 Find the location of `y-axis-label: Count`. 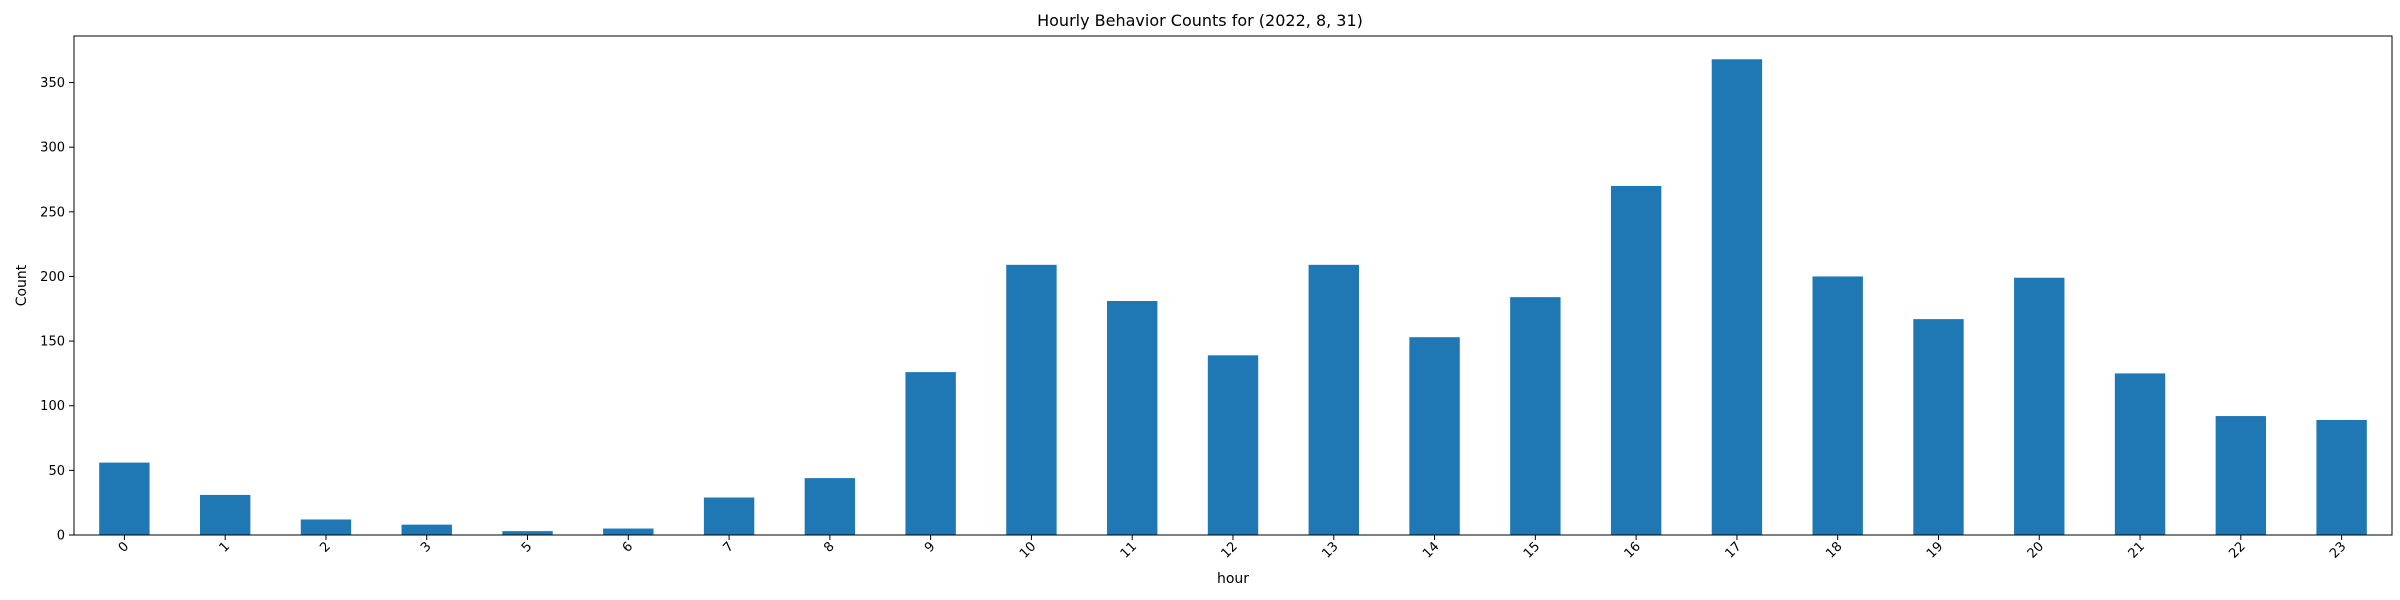

y-axis-label: Count is located at coordinates (22, 285).